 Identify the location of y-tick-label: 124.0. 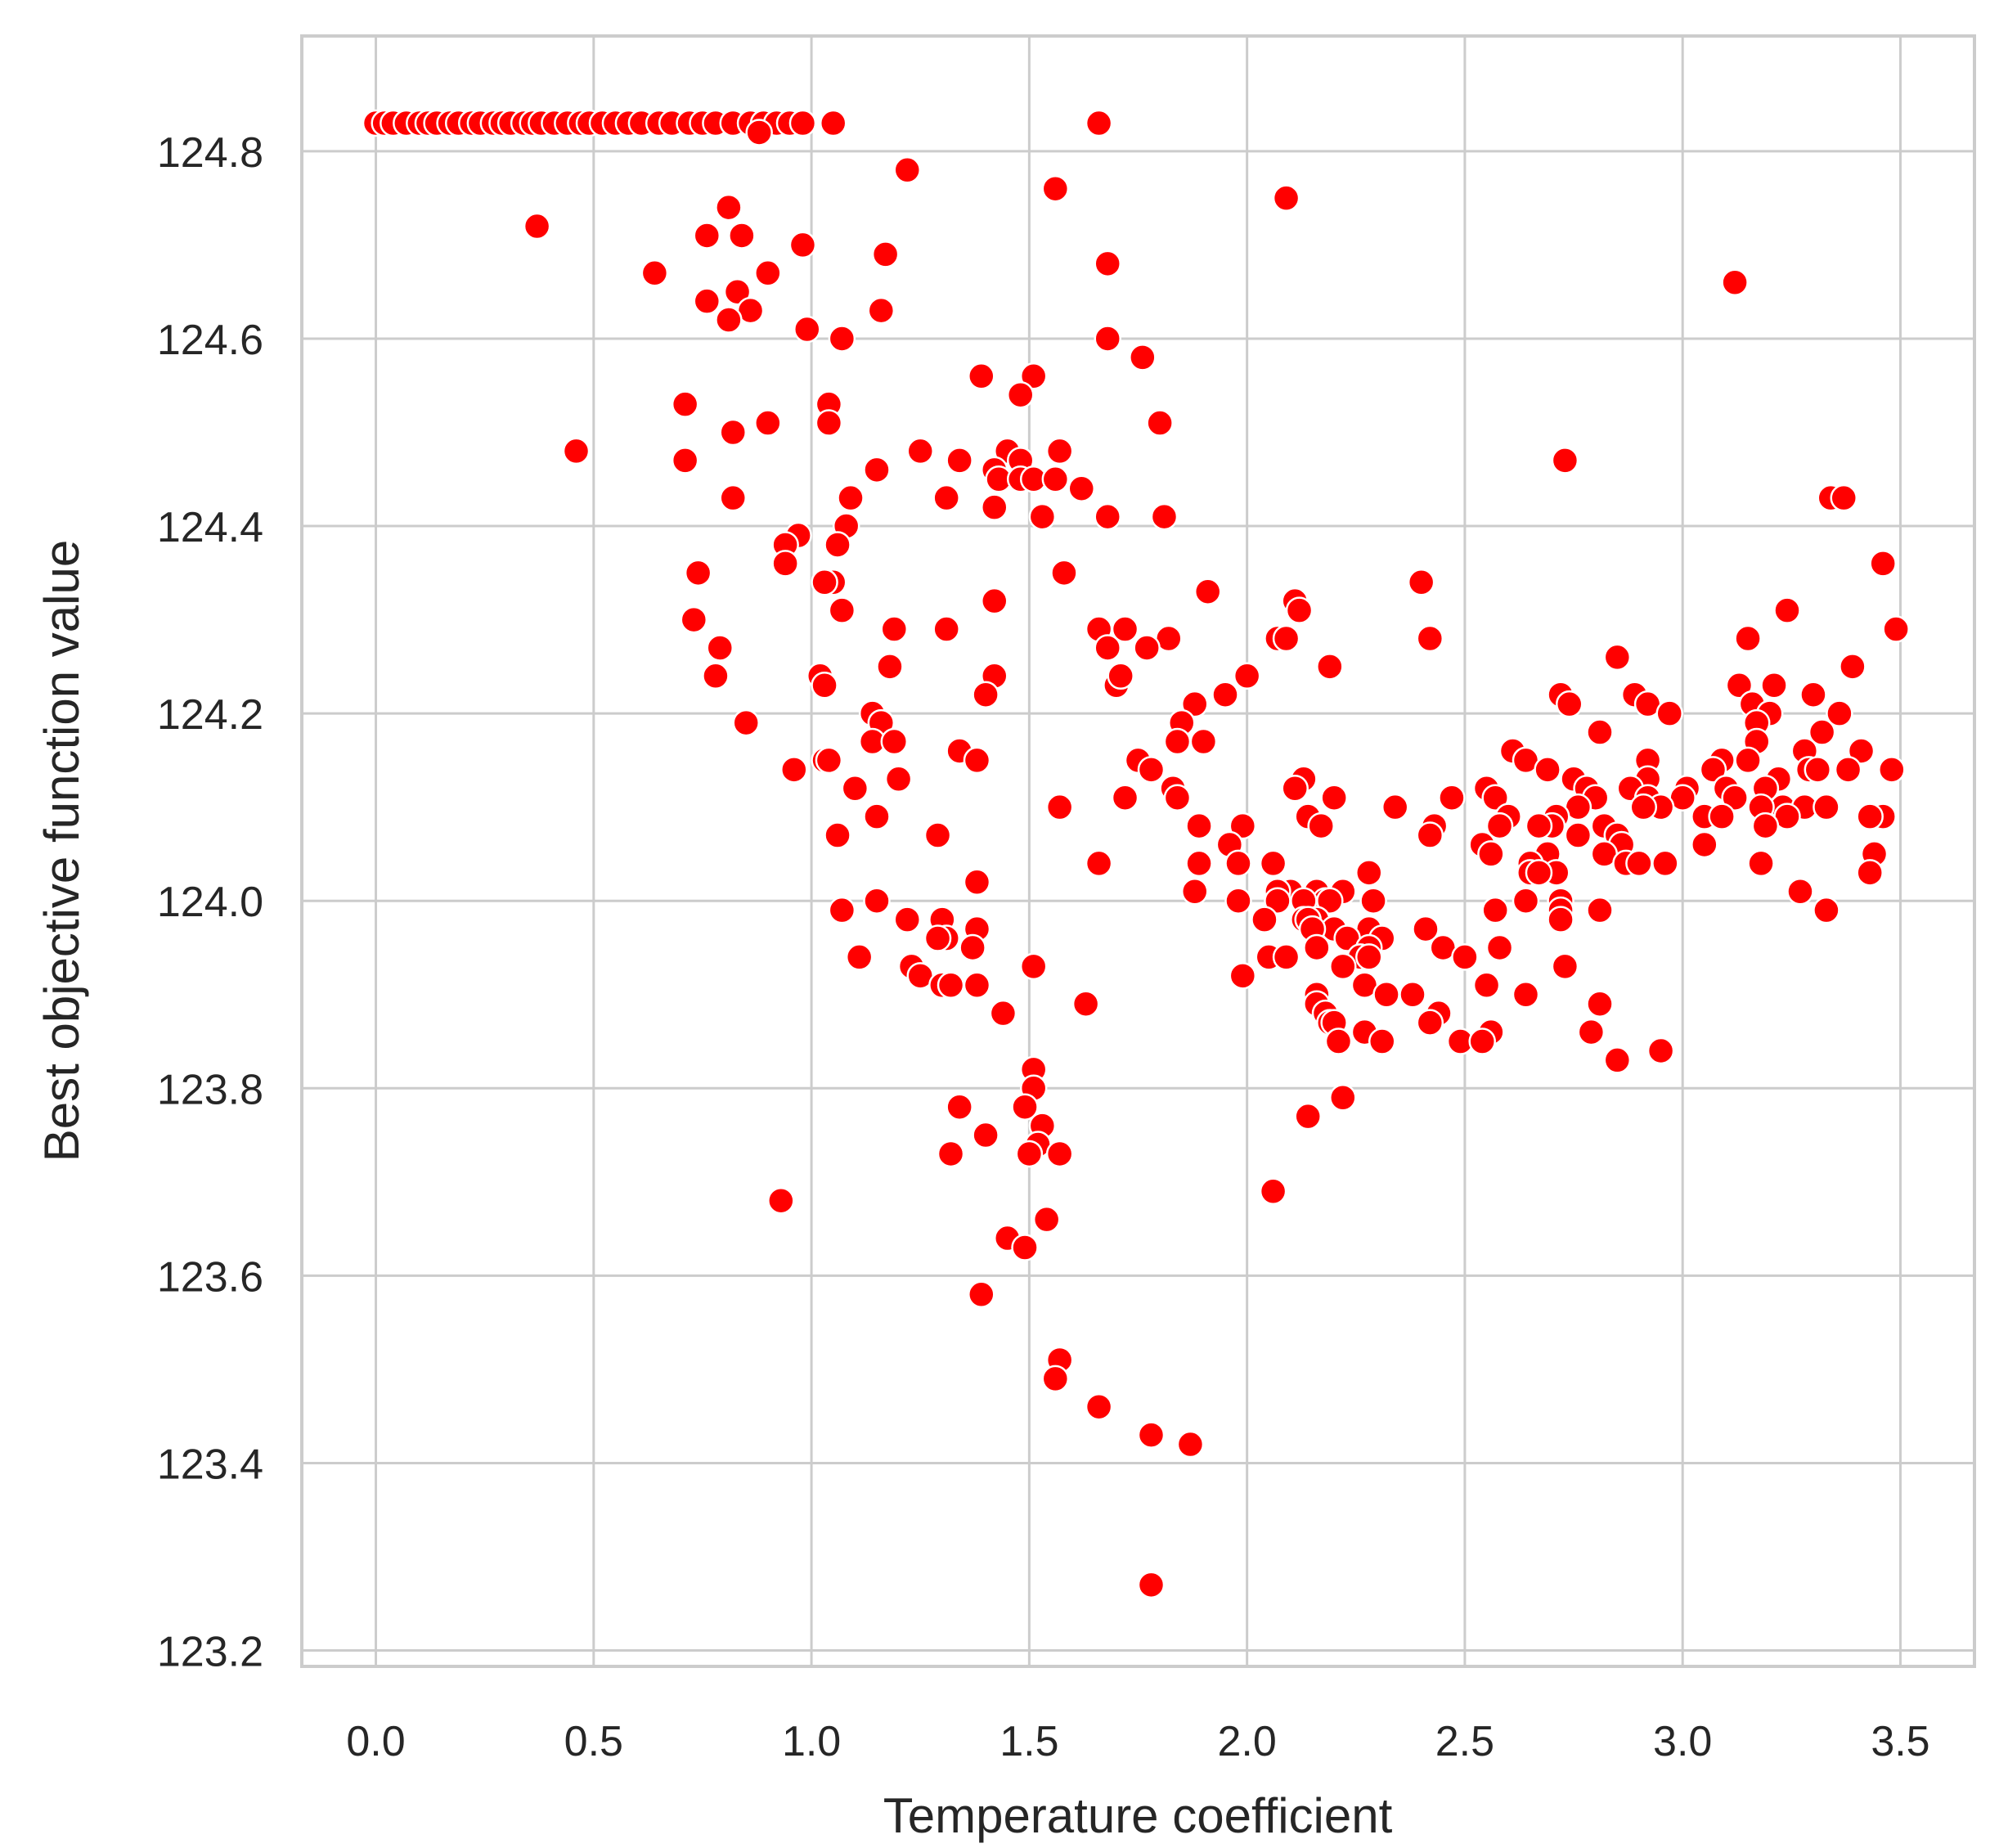
(210, 902).